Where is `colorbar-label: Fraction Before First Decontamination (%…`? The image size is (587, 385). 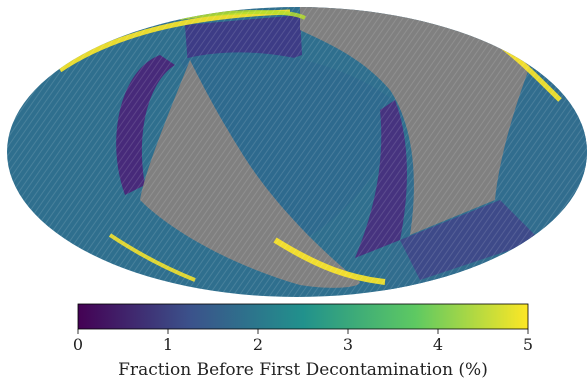 colorbar-label: Fraction Before First Decontamination (%… is located at coordinates (303, 370).